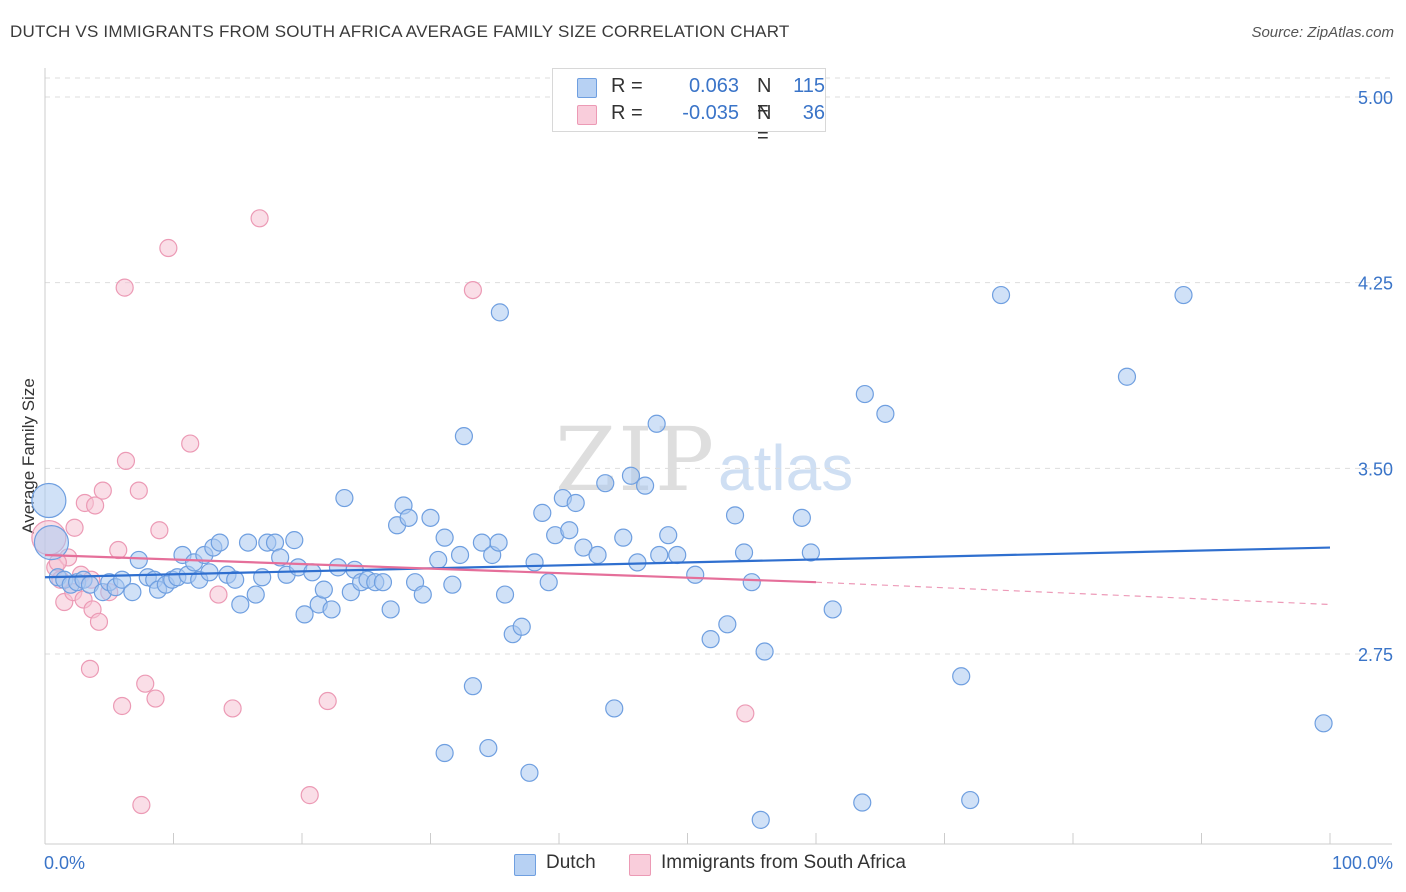 This screenshot has width=1406, height=892. Describe the element at coordinates (571, 862) in the screenshot. I see `legend-label-dutch: Dutch` at that location.